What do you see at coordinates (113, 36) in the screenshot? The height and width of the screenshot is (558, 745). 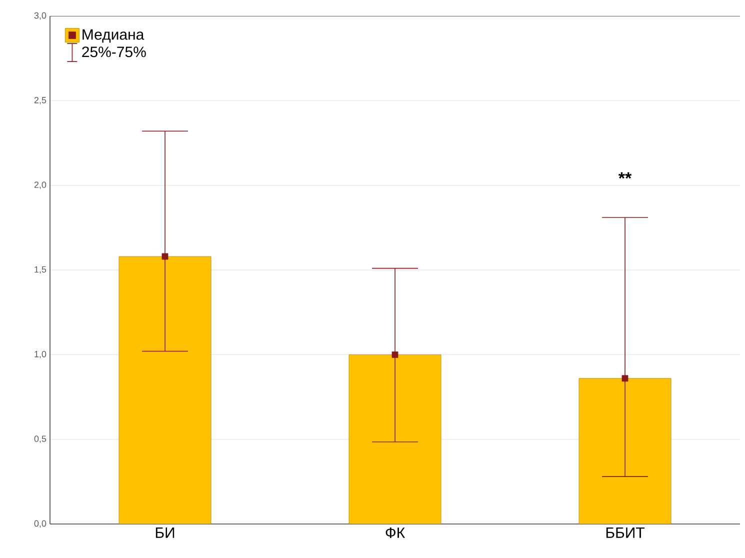 I see `legend-label: Медиана` at bounding box center [113, 36].